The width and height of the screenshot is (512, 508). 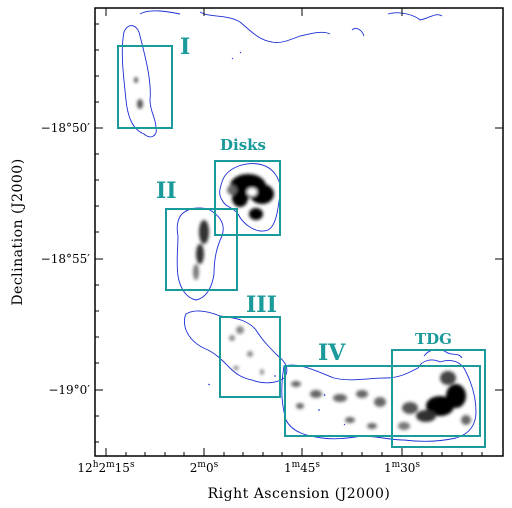 I want to click on box-region-ii, so click(x=201, y=249).